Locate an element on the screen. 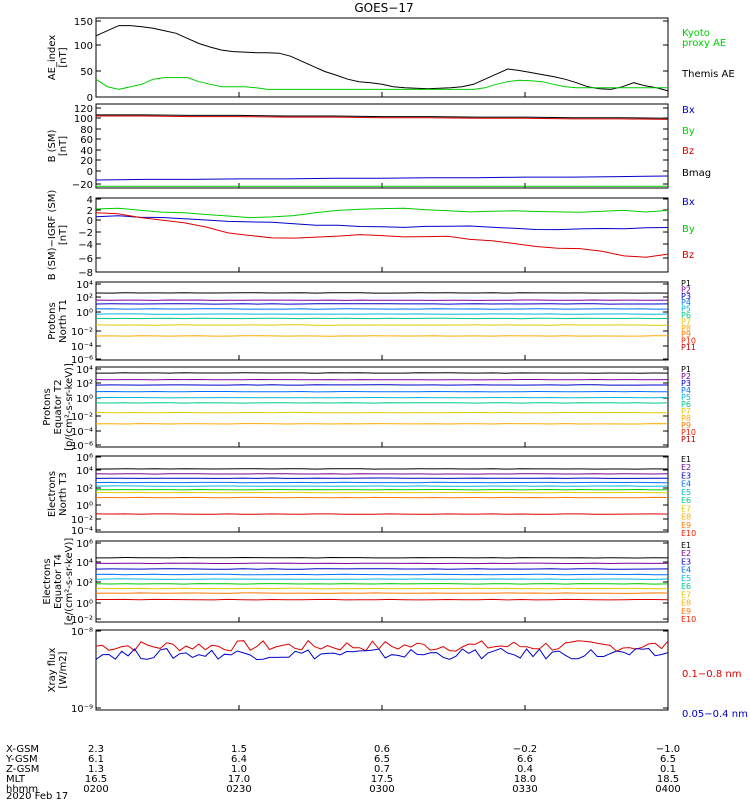  y-axis-label: [nT] is located at coordinates (63, 235).